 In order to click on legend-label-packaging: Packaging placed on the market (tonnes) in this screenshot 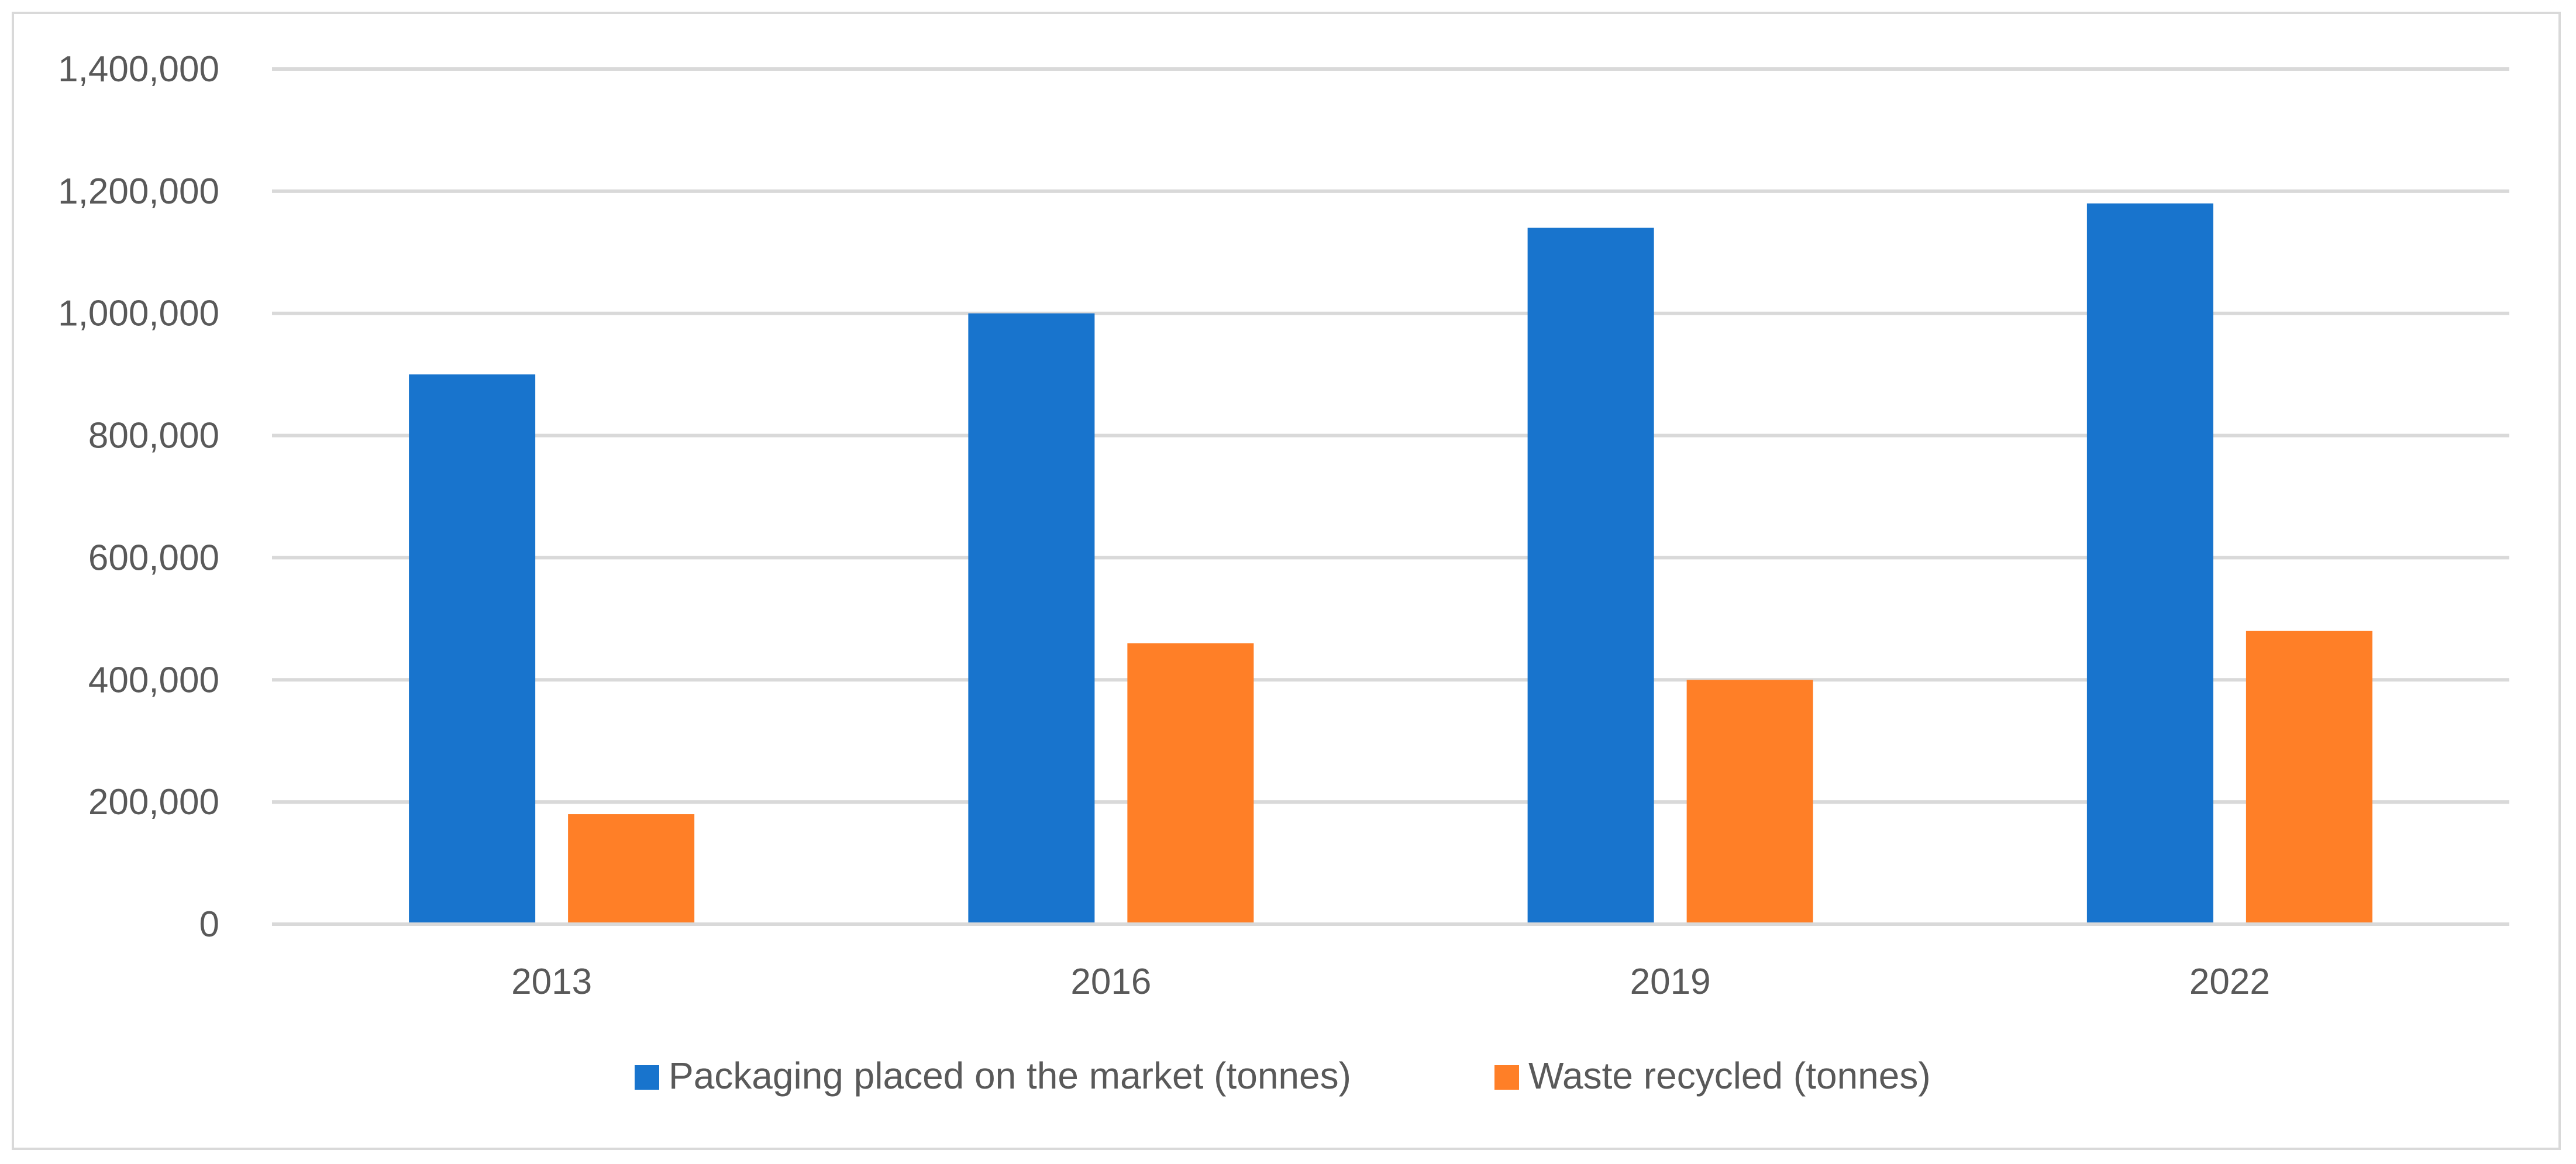, I will do `click(1010, 1076)`.